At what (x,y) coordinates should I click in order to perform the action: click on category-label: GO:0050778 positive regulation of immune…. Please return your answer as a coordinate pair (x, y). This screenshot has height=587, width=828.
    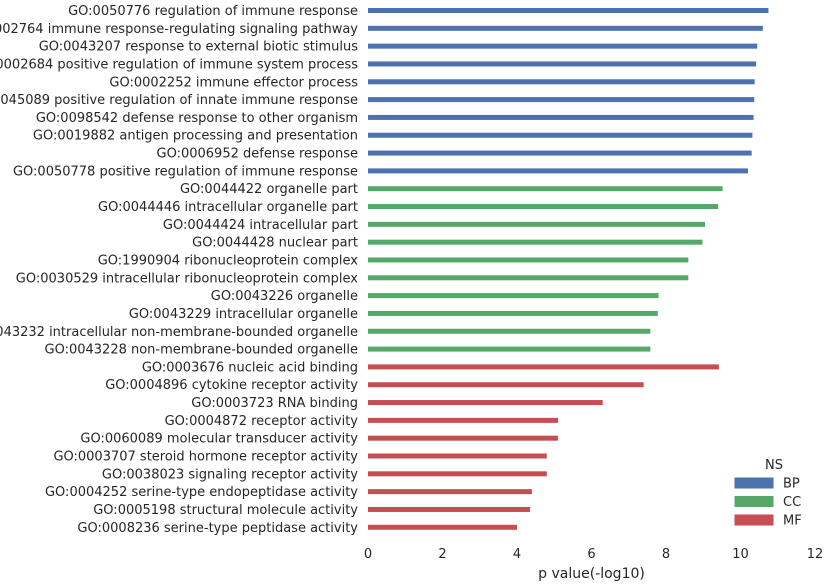
    Looking at the image, I should click on (185, 171).